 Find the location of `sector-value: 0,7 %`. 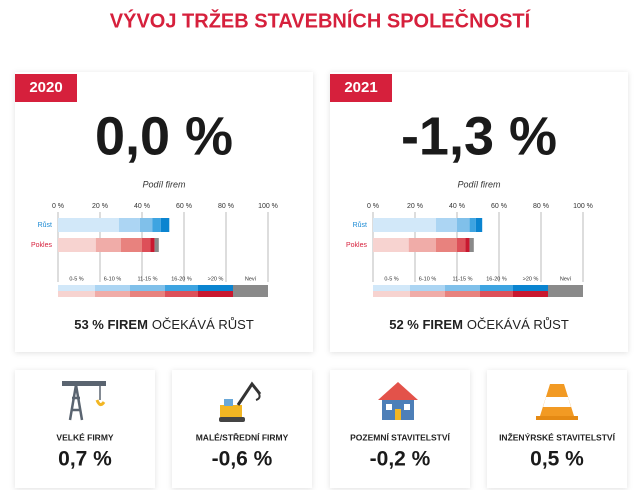

sector-value: 0,7 % is located at coordinates (85, 459).